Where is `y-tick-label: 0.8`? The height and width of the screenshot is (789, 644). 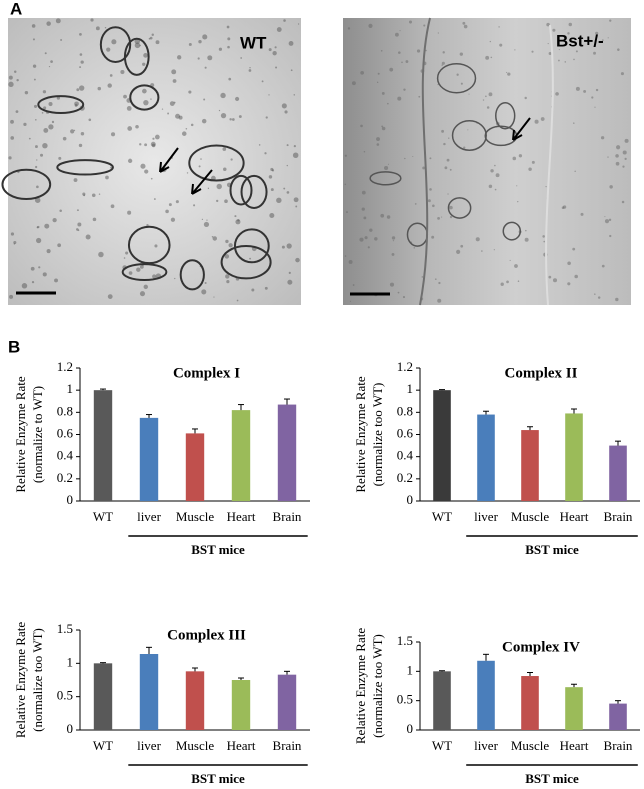 y-tick-label: 0.8 is located at coordinates (65, 410).